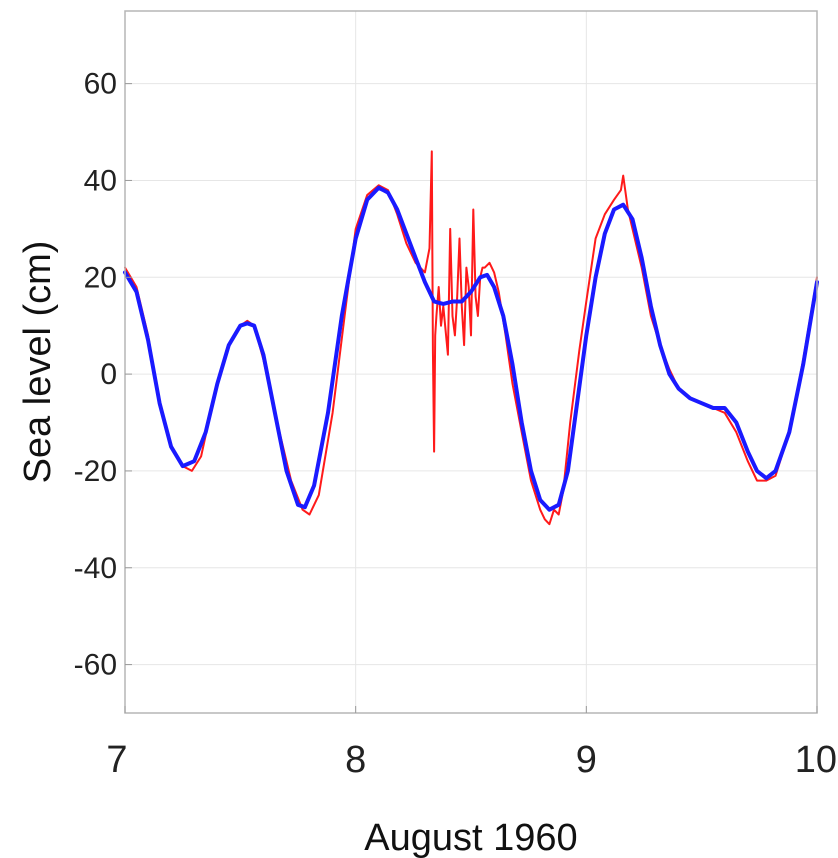 Image resolution: width=838 pixels, height=858 pixels. Describe the element at coordinates (116, 760) in the screenshot. I see `x-tick-label: 7` at that location.